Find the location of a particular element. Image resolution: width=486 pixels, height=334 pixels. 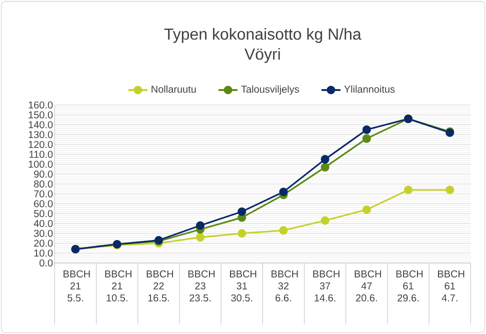

y-tick-label: 140.0 is located at coordinates (40, 124).